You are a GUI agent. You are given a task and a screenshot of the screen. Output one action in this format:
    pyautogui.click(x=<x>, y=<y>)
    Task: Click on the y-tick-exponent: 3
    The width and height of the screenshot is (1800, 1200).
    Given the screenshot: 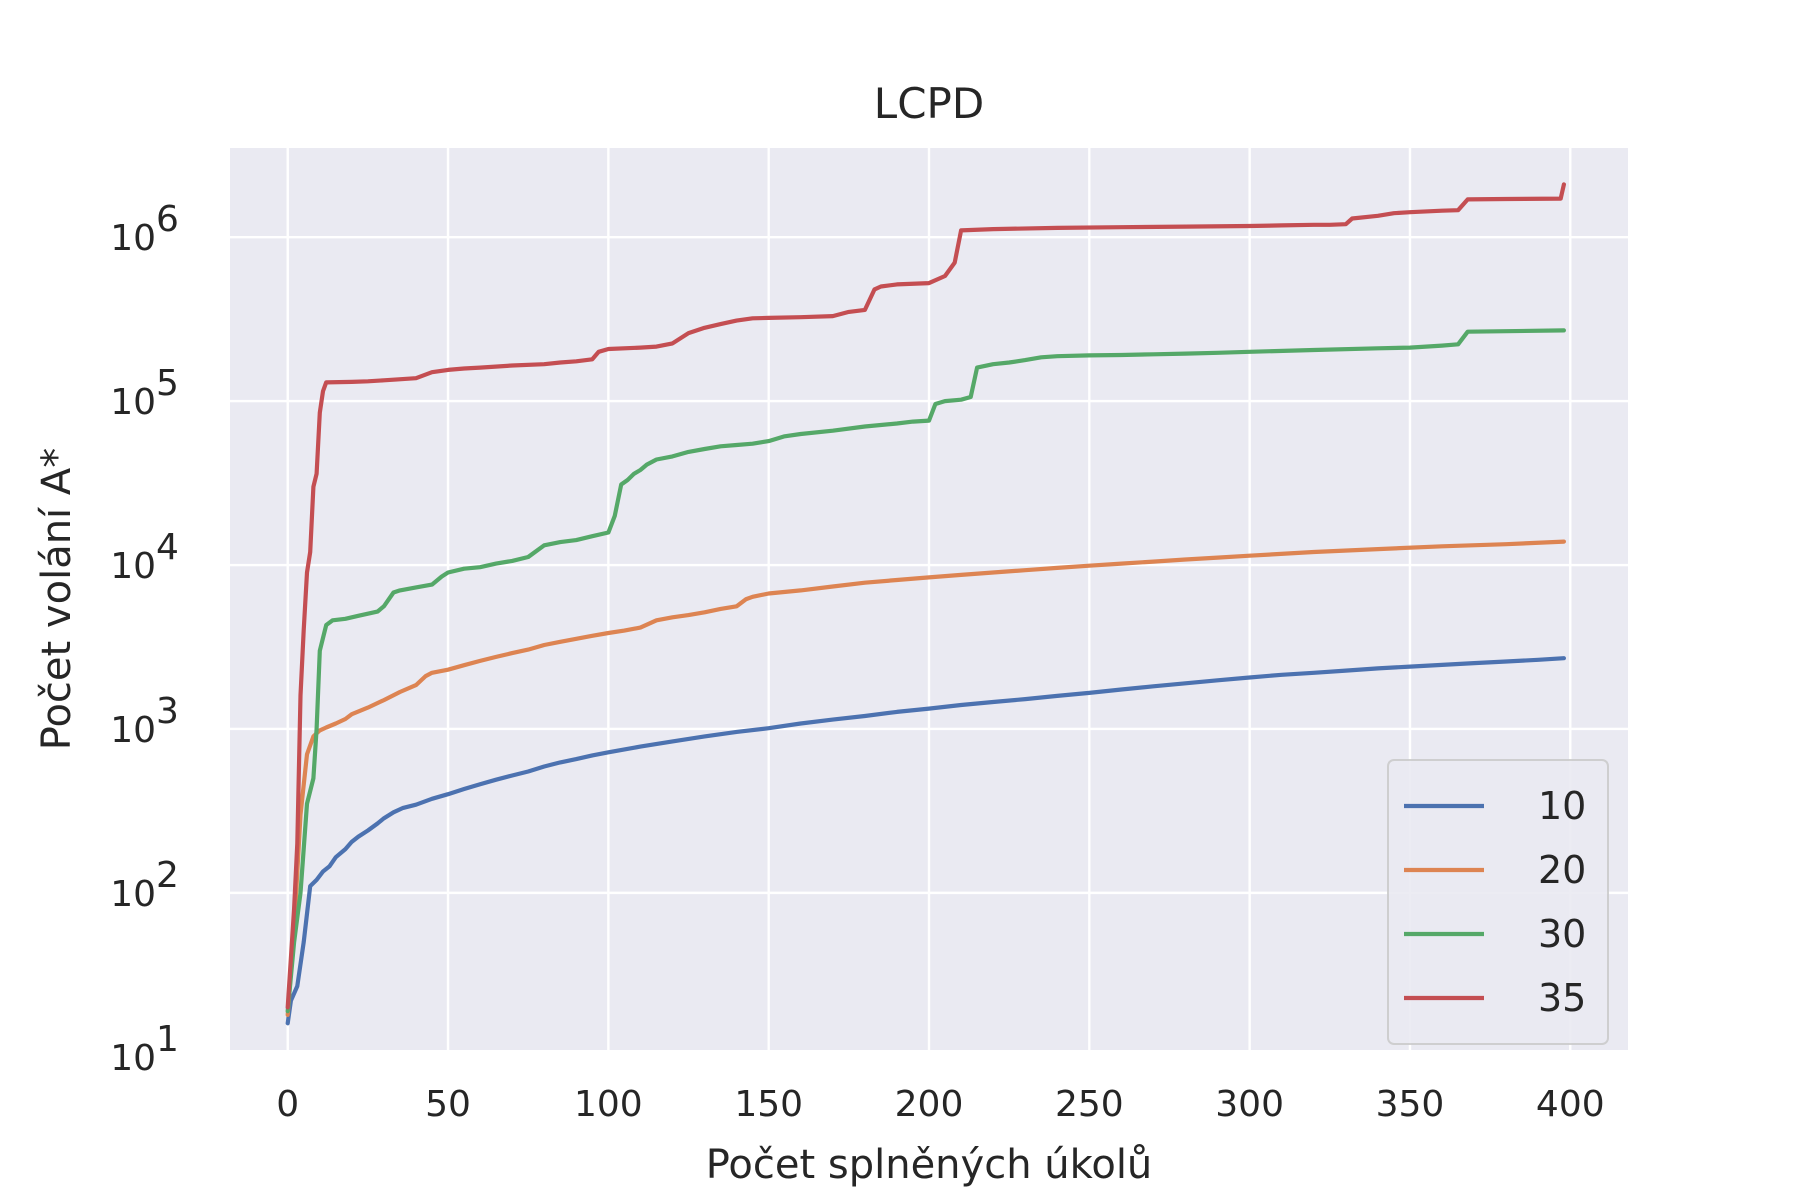 What is the action you would take?
    pyautogui.click(x=167, y=711)
    